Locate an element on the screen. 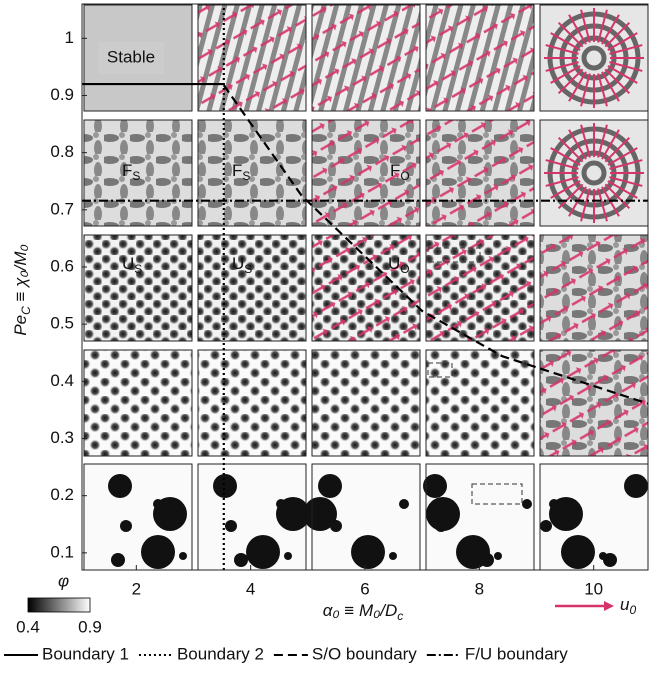  colorbar-label: φ is located at coordinates (63, 580).